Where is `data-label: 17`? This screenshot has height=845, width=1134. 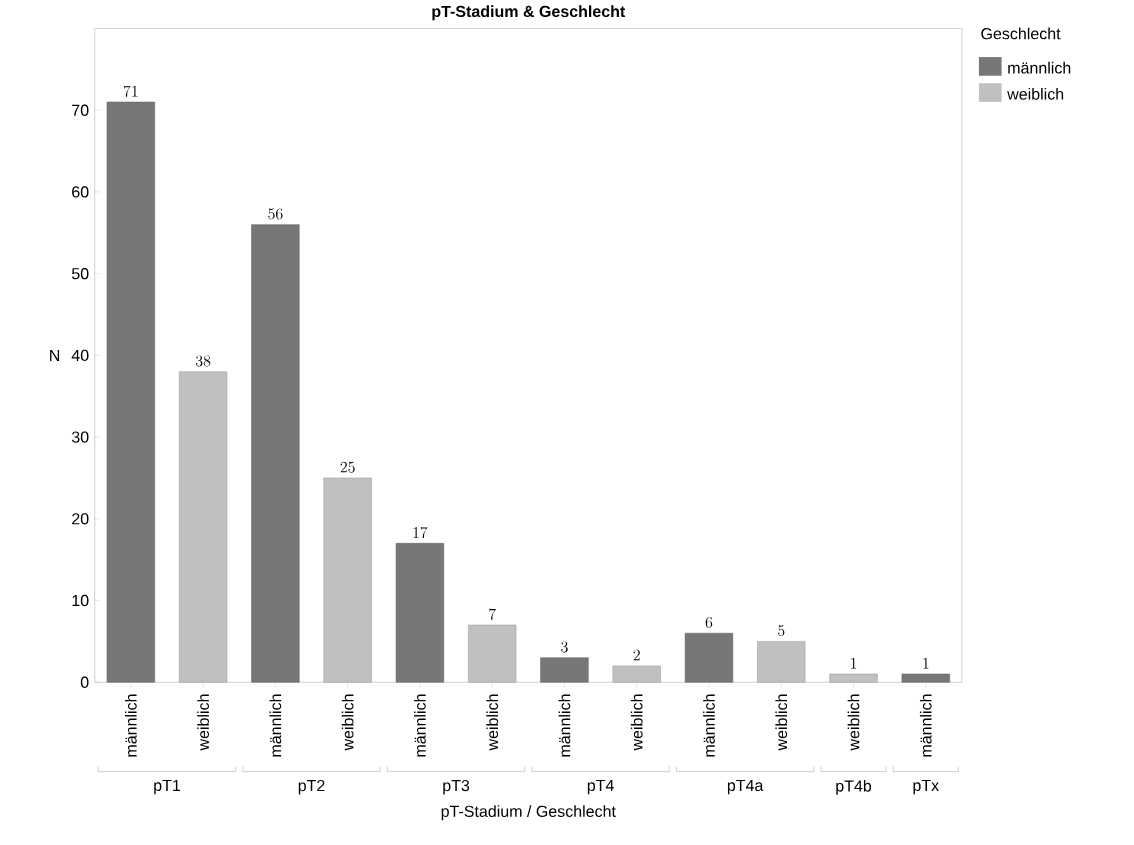
data-label: 17 is located at coordinates (420, 532).